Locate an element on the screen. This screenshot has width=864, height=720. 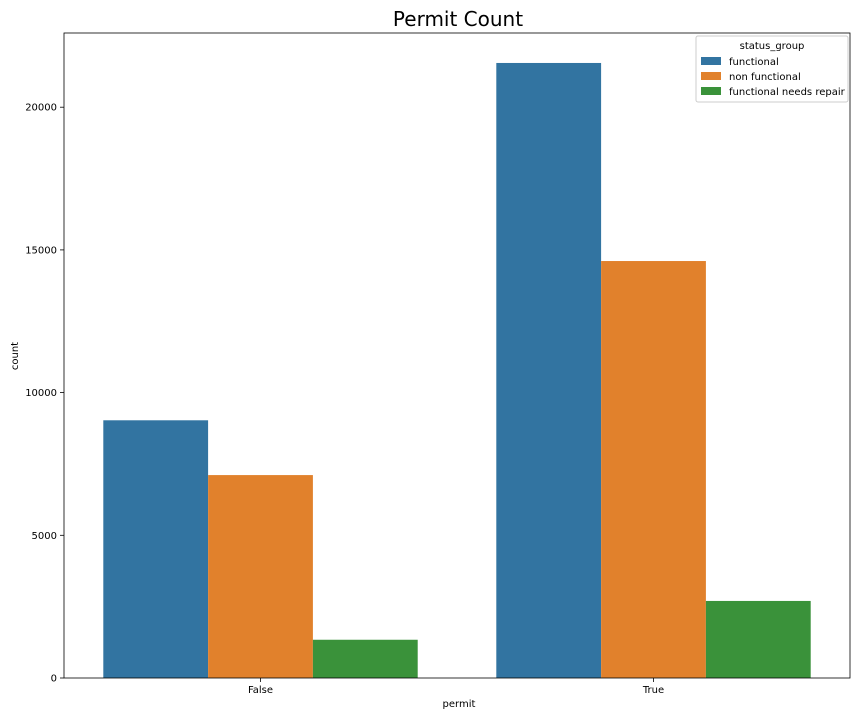
bar-false-non-functional is located at coordinates (260, 576).